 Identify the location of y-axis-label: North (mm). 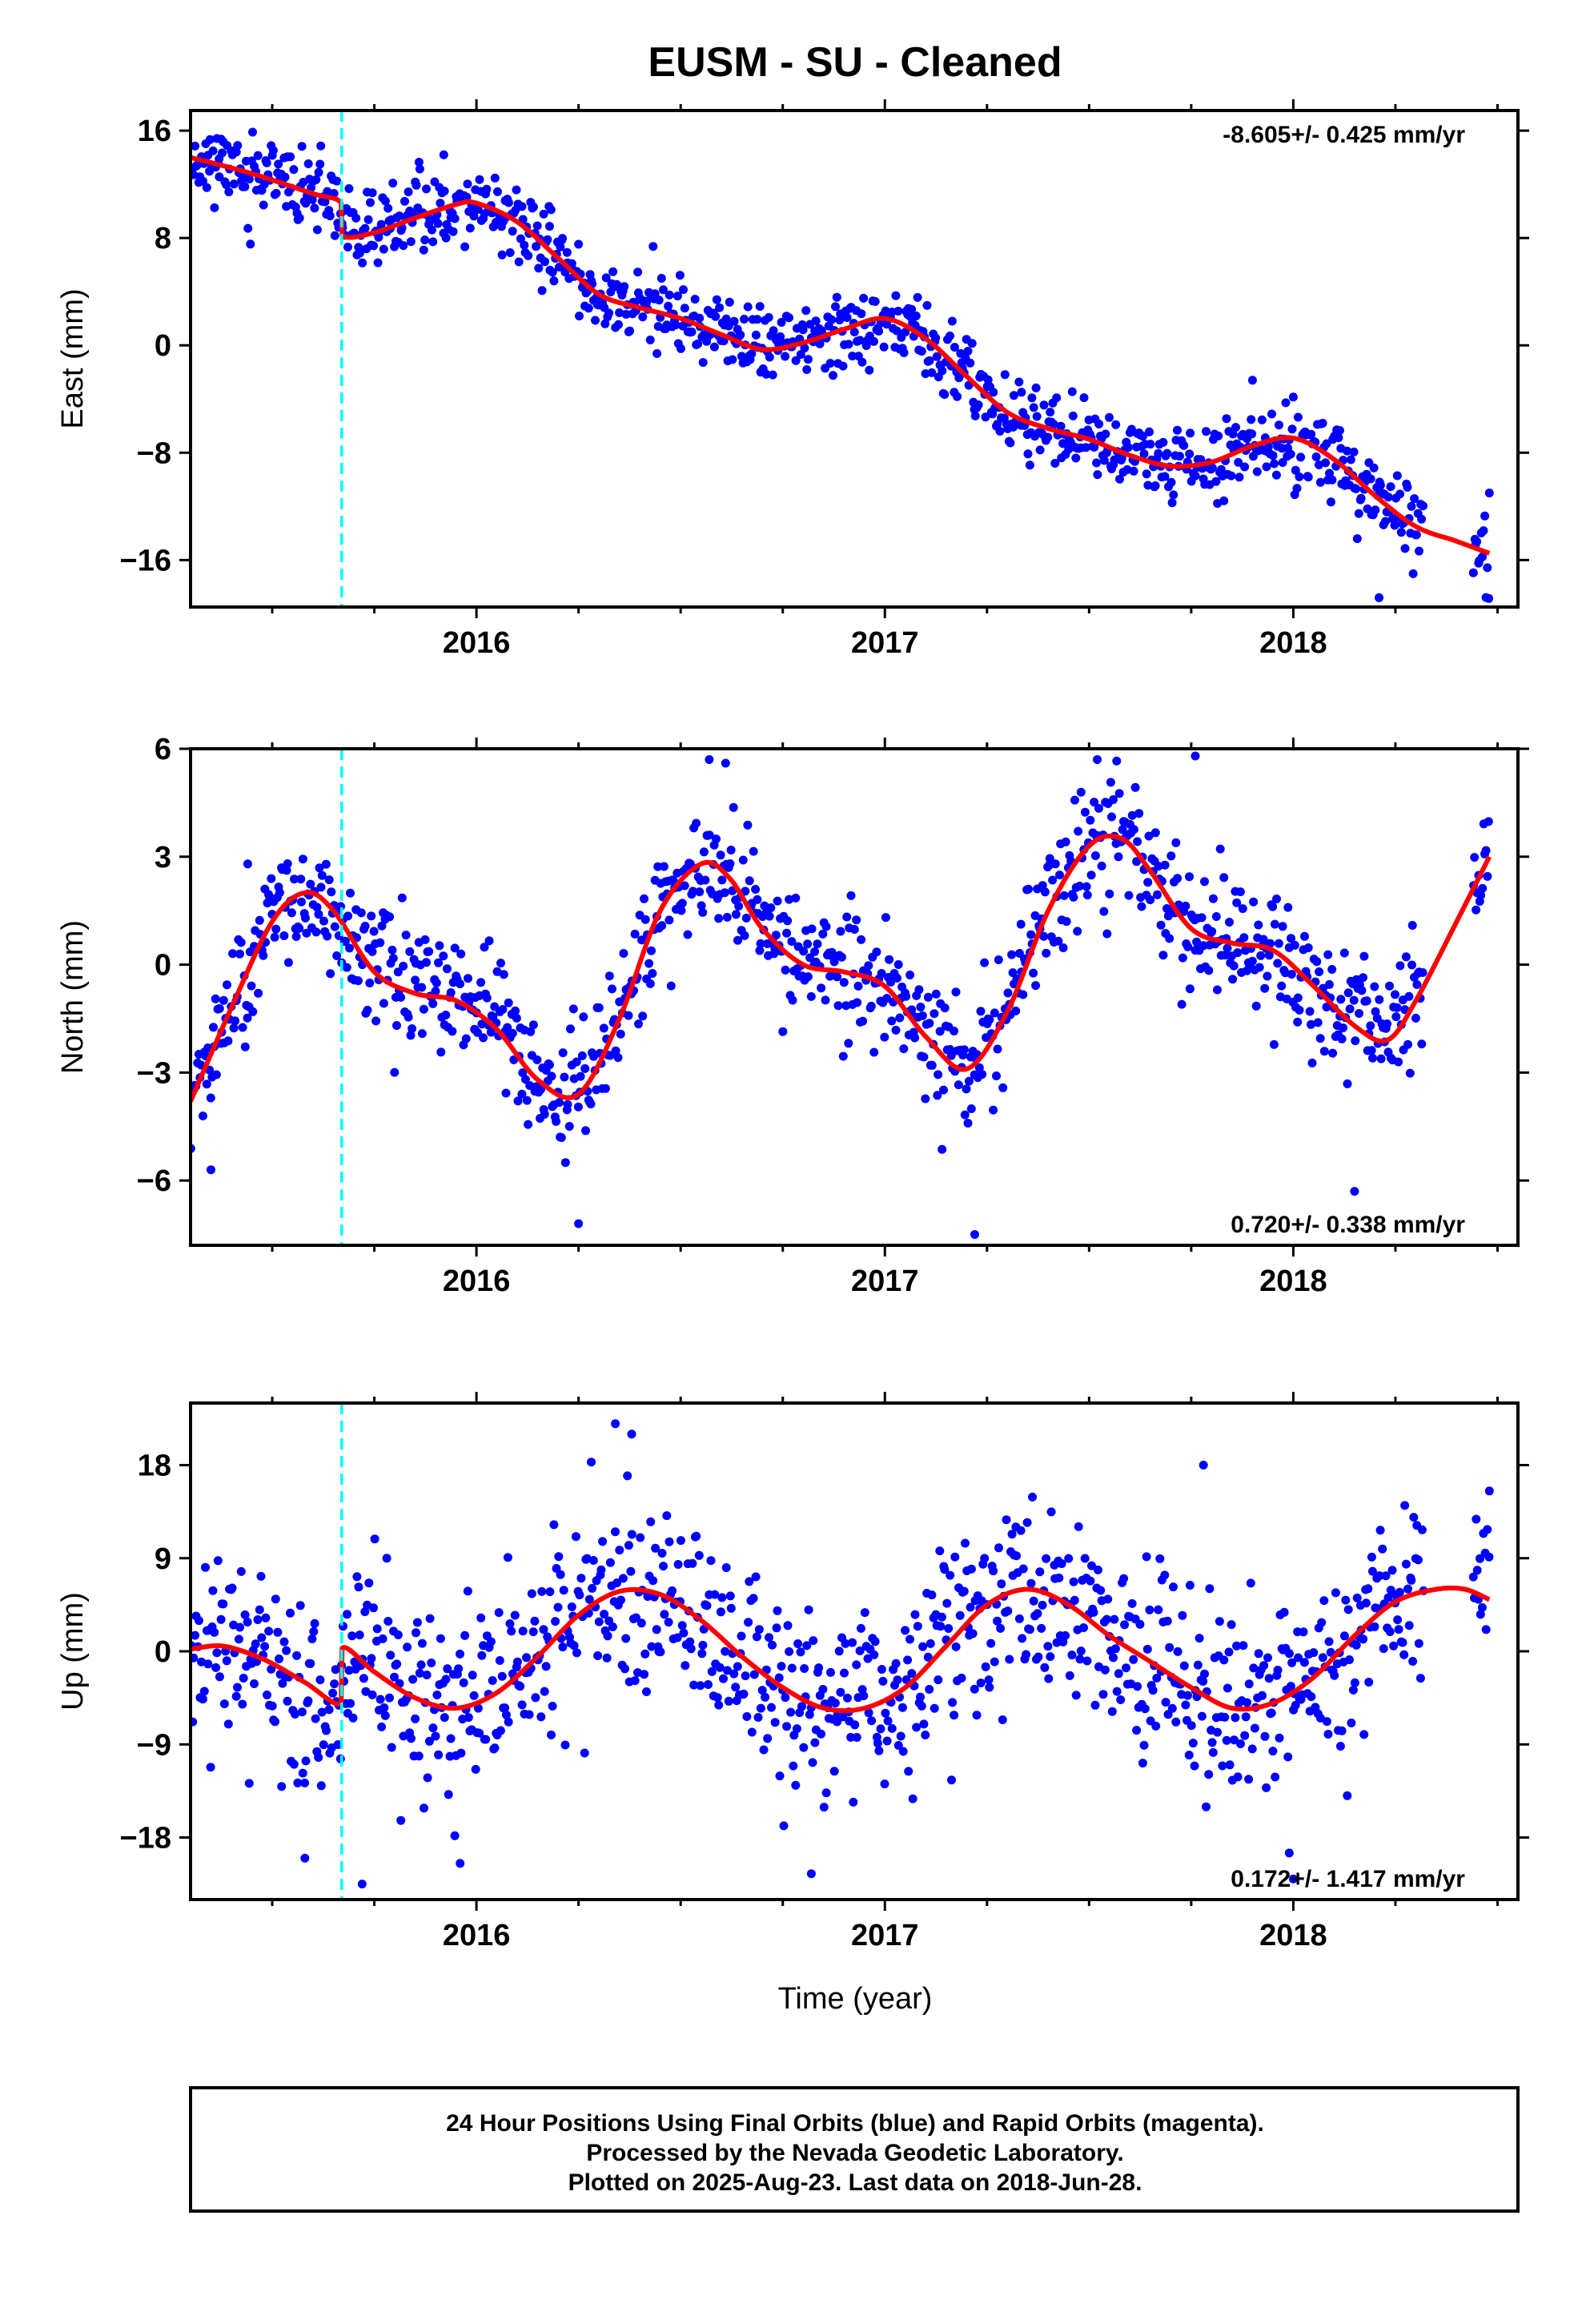
(73, 997).